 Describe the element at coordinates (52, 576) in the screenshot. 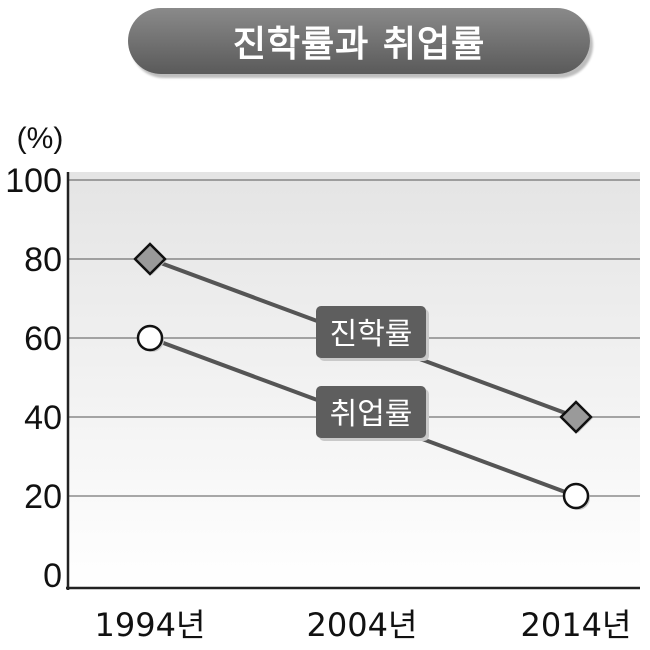

I see `y-tick-label: 0` at that location.